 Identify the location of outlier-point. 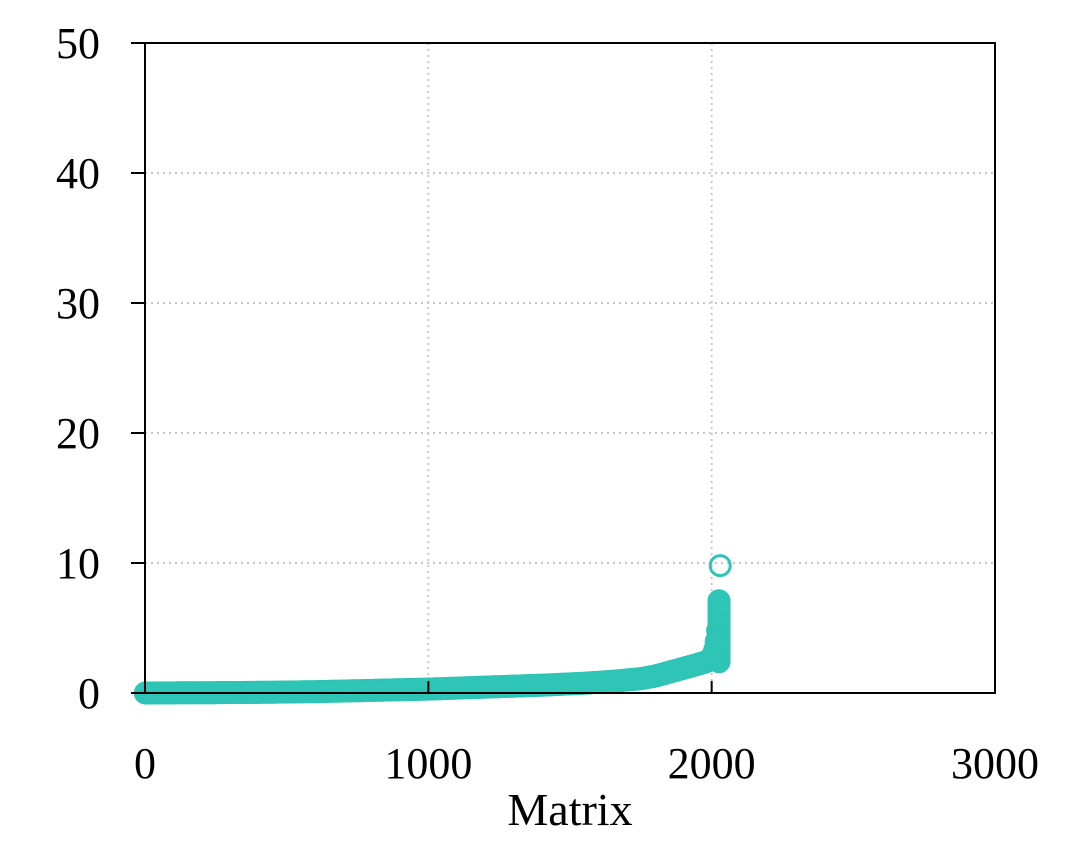
(720, 566).